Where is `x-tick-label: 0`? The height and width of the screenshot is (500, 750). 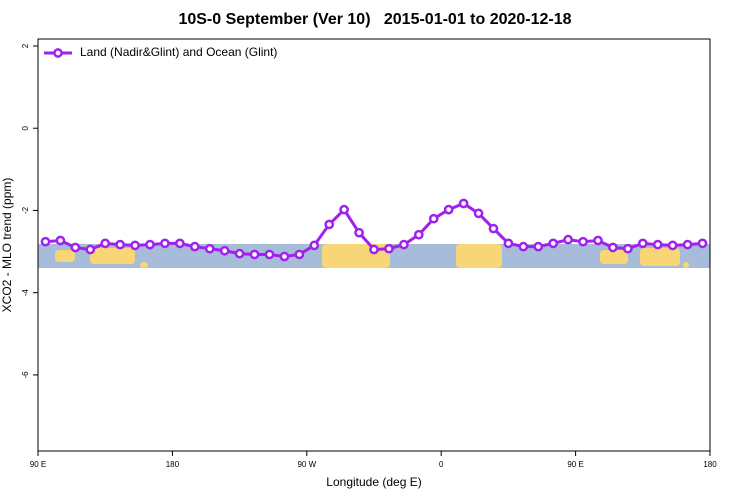 x-tick-label: 0 is located at coordinates (441, 464).